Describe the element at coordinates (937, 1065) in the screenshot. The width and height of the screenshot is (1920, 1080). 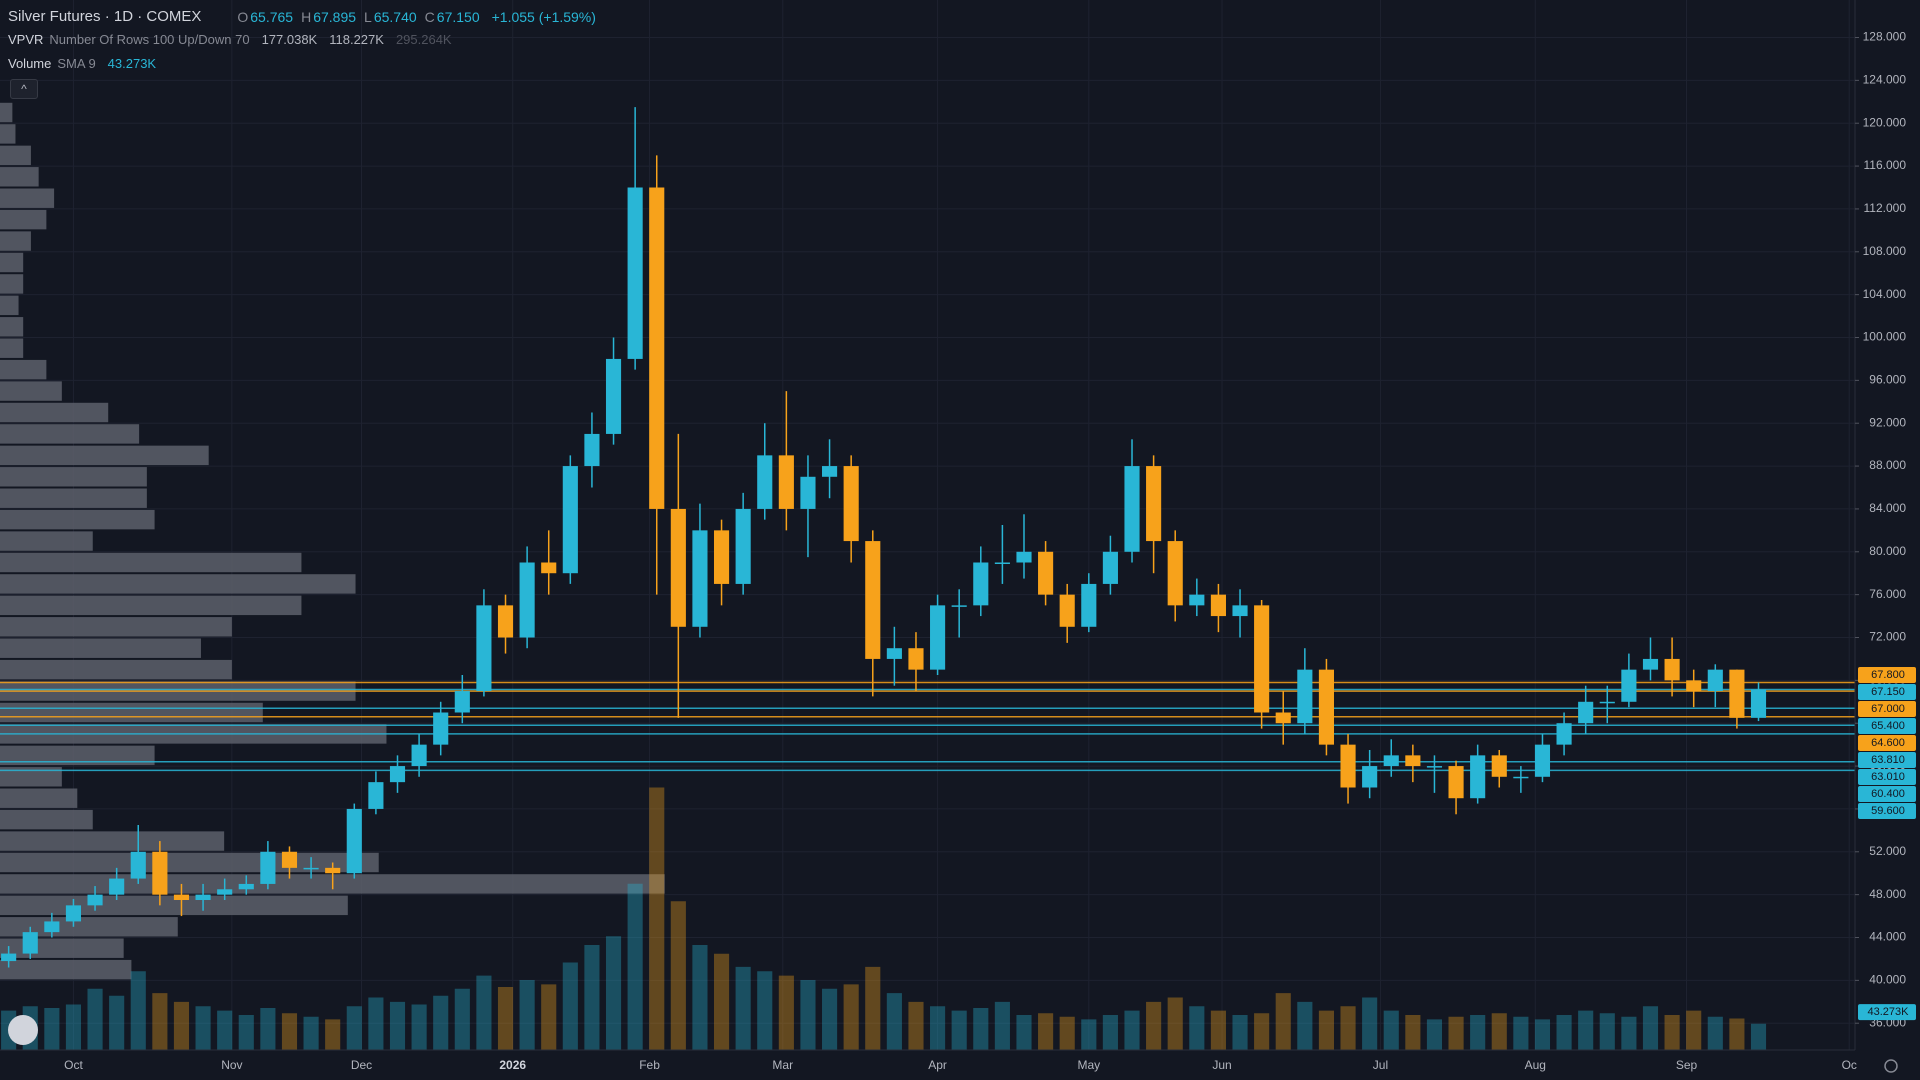
I see `x-tick-label: Apr` at that location.